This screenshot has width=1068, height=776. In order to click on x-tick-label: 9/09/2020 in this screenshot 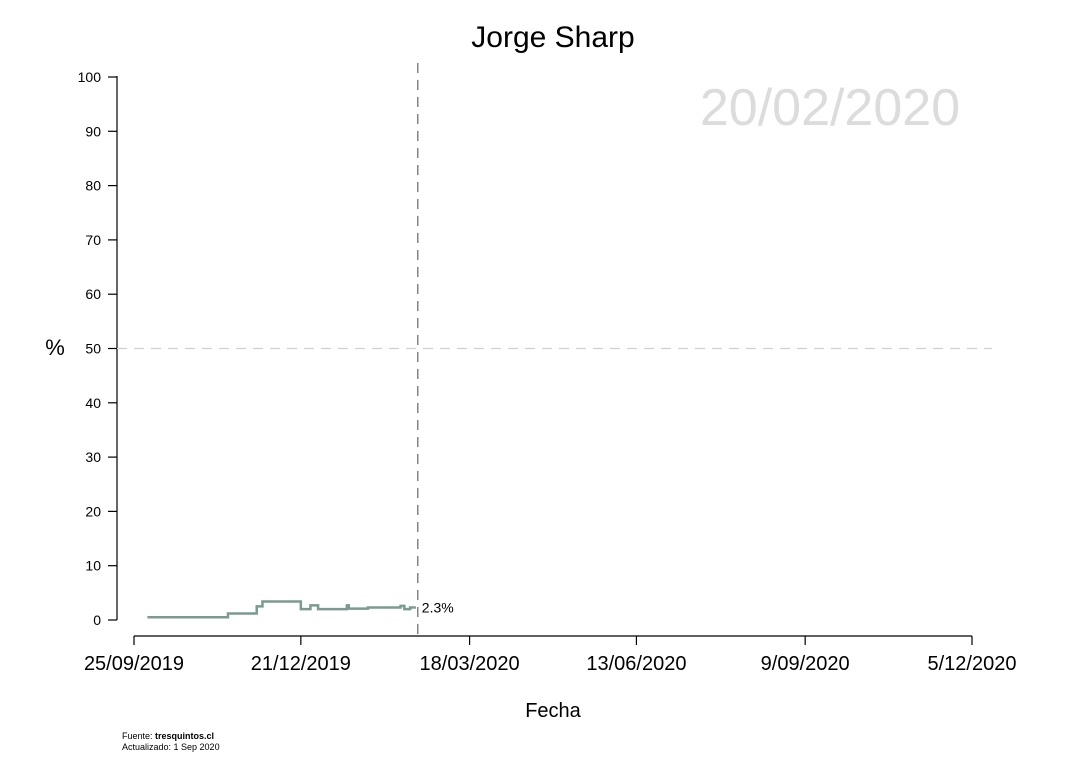, I will do `click(805, 664)`.